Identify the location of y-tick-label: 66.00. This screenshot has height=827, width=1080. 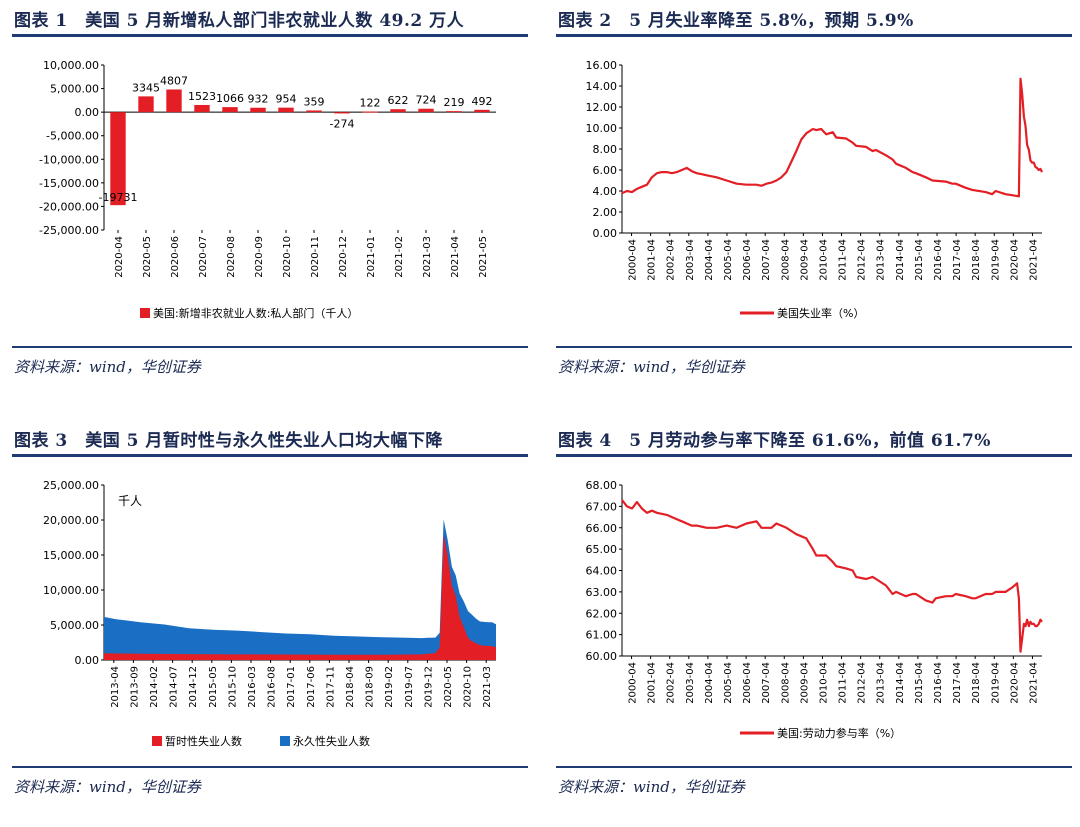
(602, 528).